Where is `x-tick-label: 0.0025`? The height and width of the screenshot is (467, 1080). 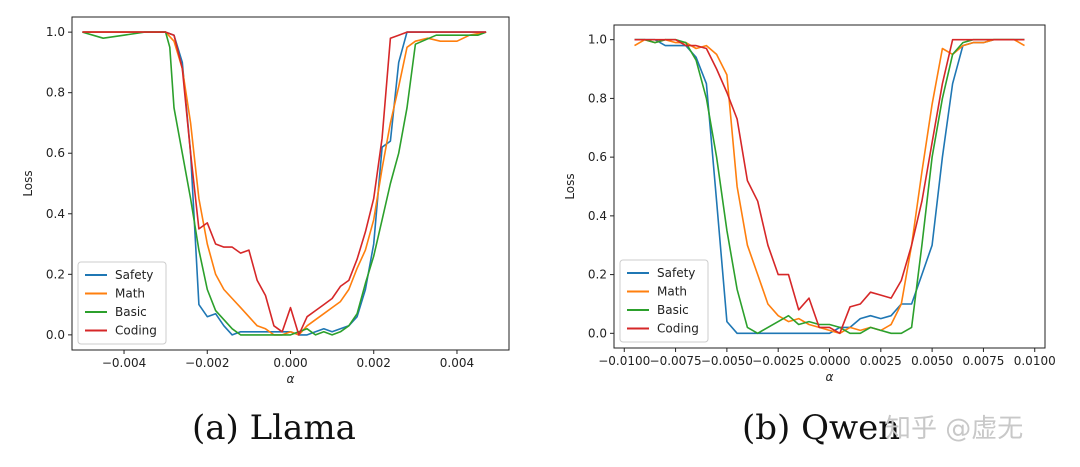
x-tick-label: 0.0025 is located at coordinates (881, 361).